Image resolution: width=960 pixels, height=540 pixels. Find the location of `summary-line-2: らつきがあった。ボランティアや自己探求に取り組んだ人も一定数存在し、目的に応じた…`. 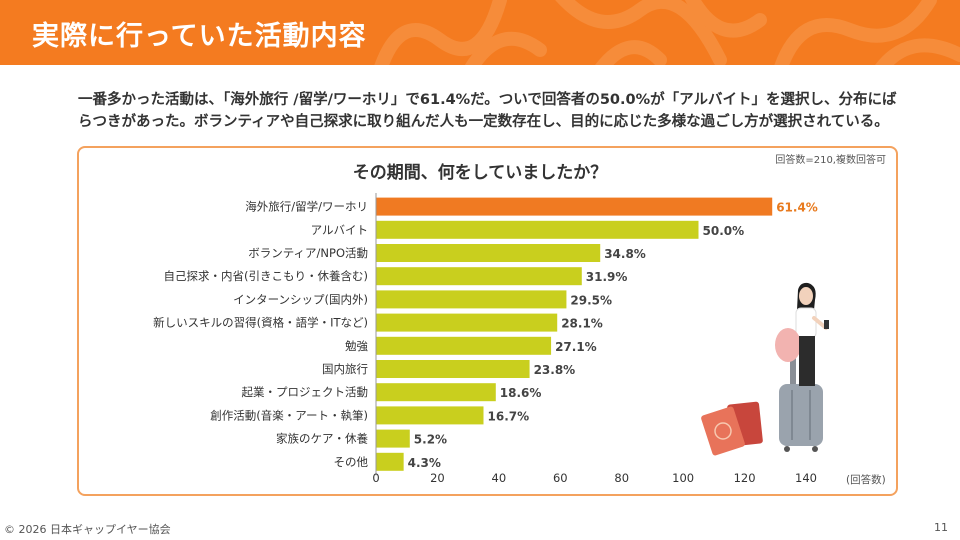

summary-line-2: らつきがあった。ボランティアや自己探求に取り組んだ人も一定数存在し、目的に応じた… is located at coordinates (483, 122).